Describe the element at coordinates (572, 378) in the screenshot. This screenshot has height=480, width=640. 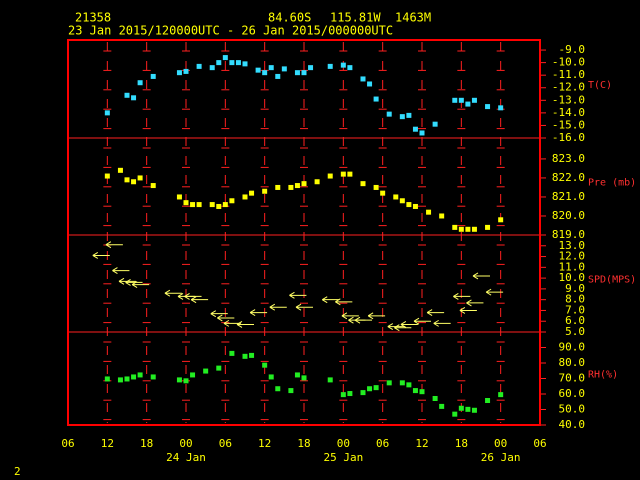
I see `y-tick-label: 70.0` at that location.